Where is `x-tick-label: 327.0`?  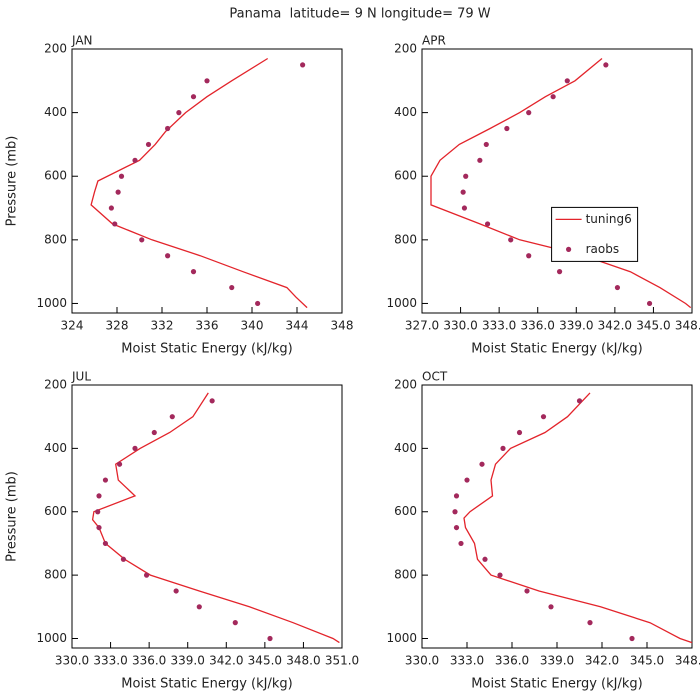
x-tick-label: 327.0 is located at coordinates (422, 326).